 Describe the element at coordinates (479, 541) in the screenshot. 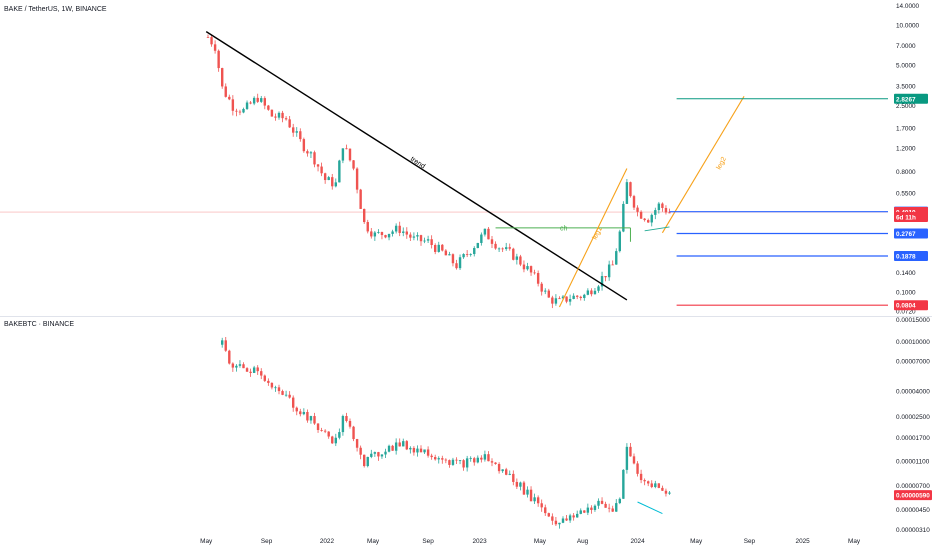

I see `x-tick-label: 2023` at that location.